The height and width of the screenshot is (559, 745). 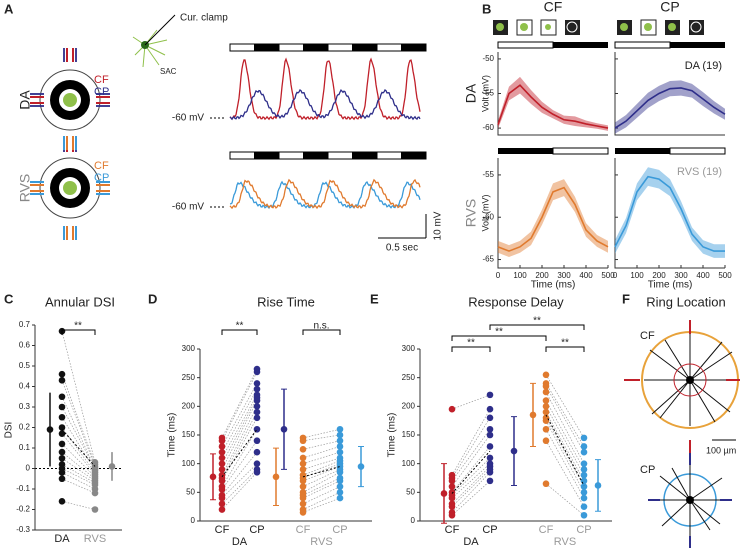 I want to click on legend-label: RVS (19), so click(x=699, y=172).